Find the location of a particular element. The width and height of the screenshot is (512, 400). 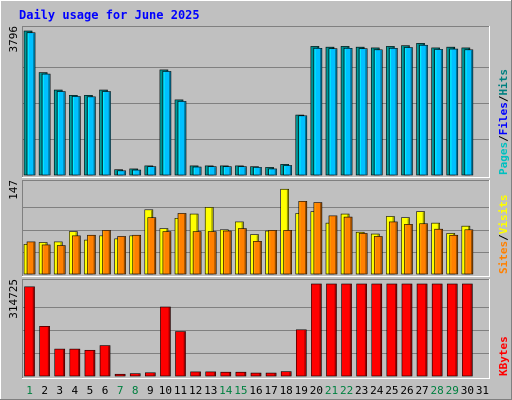

legend-entry: Files is located at coordinates (503, 118).